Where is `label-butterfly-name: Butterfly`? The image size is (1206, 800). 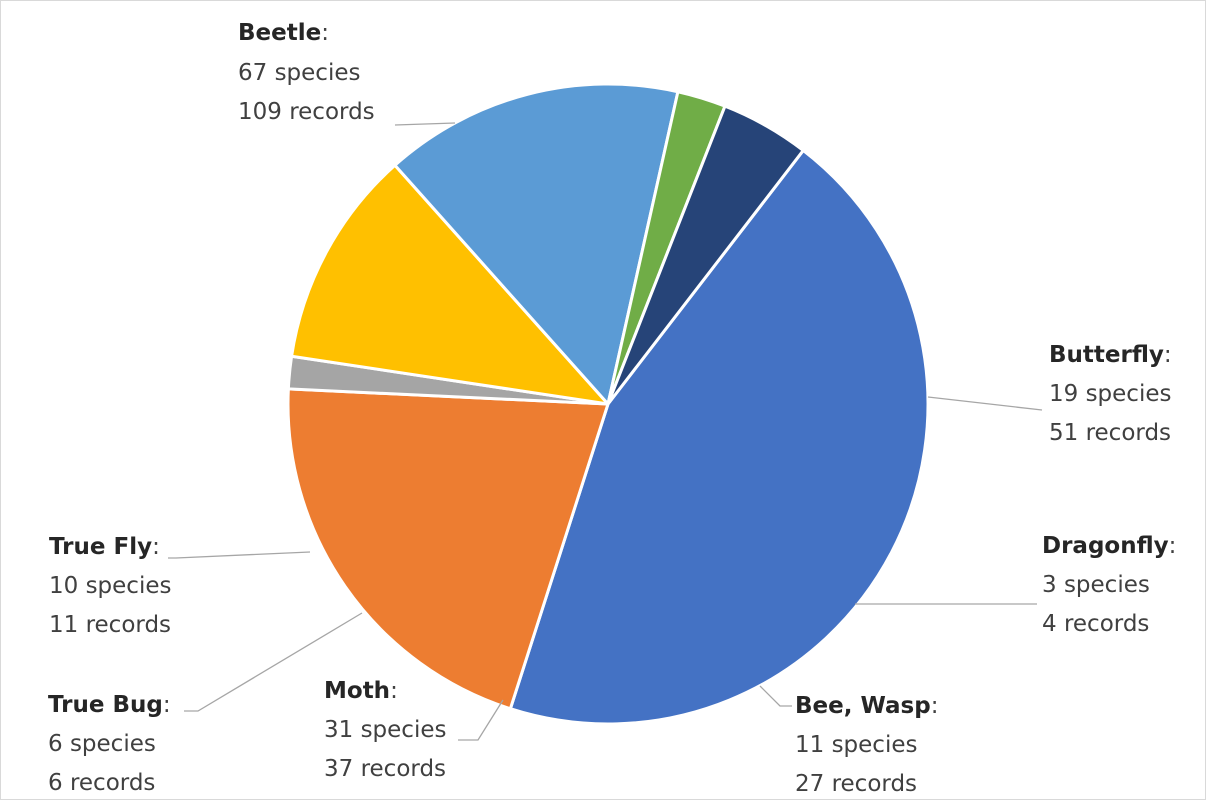 label-butterfly-name: Butterfly is located at coordinates (1106, 355).